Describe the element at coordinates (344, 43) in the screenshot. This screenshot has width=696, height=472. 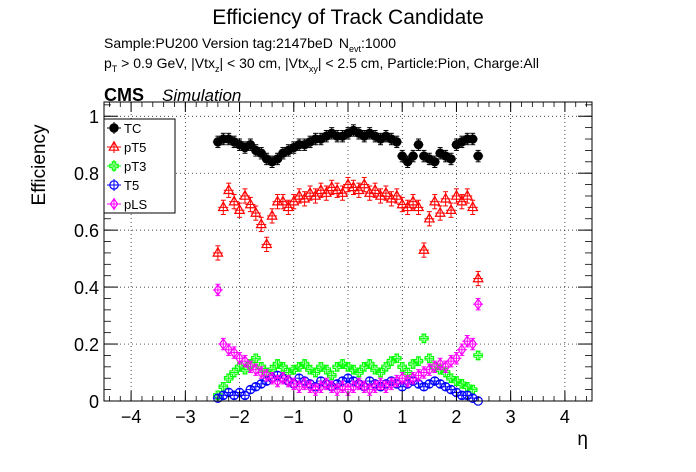
I see `nevt-label: N` at that location.